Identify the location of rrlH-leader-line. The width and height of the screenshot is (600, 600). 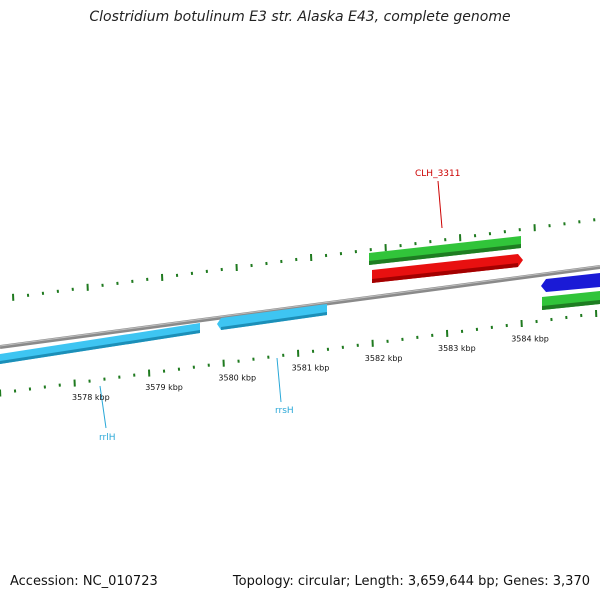
(103, 407).